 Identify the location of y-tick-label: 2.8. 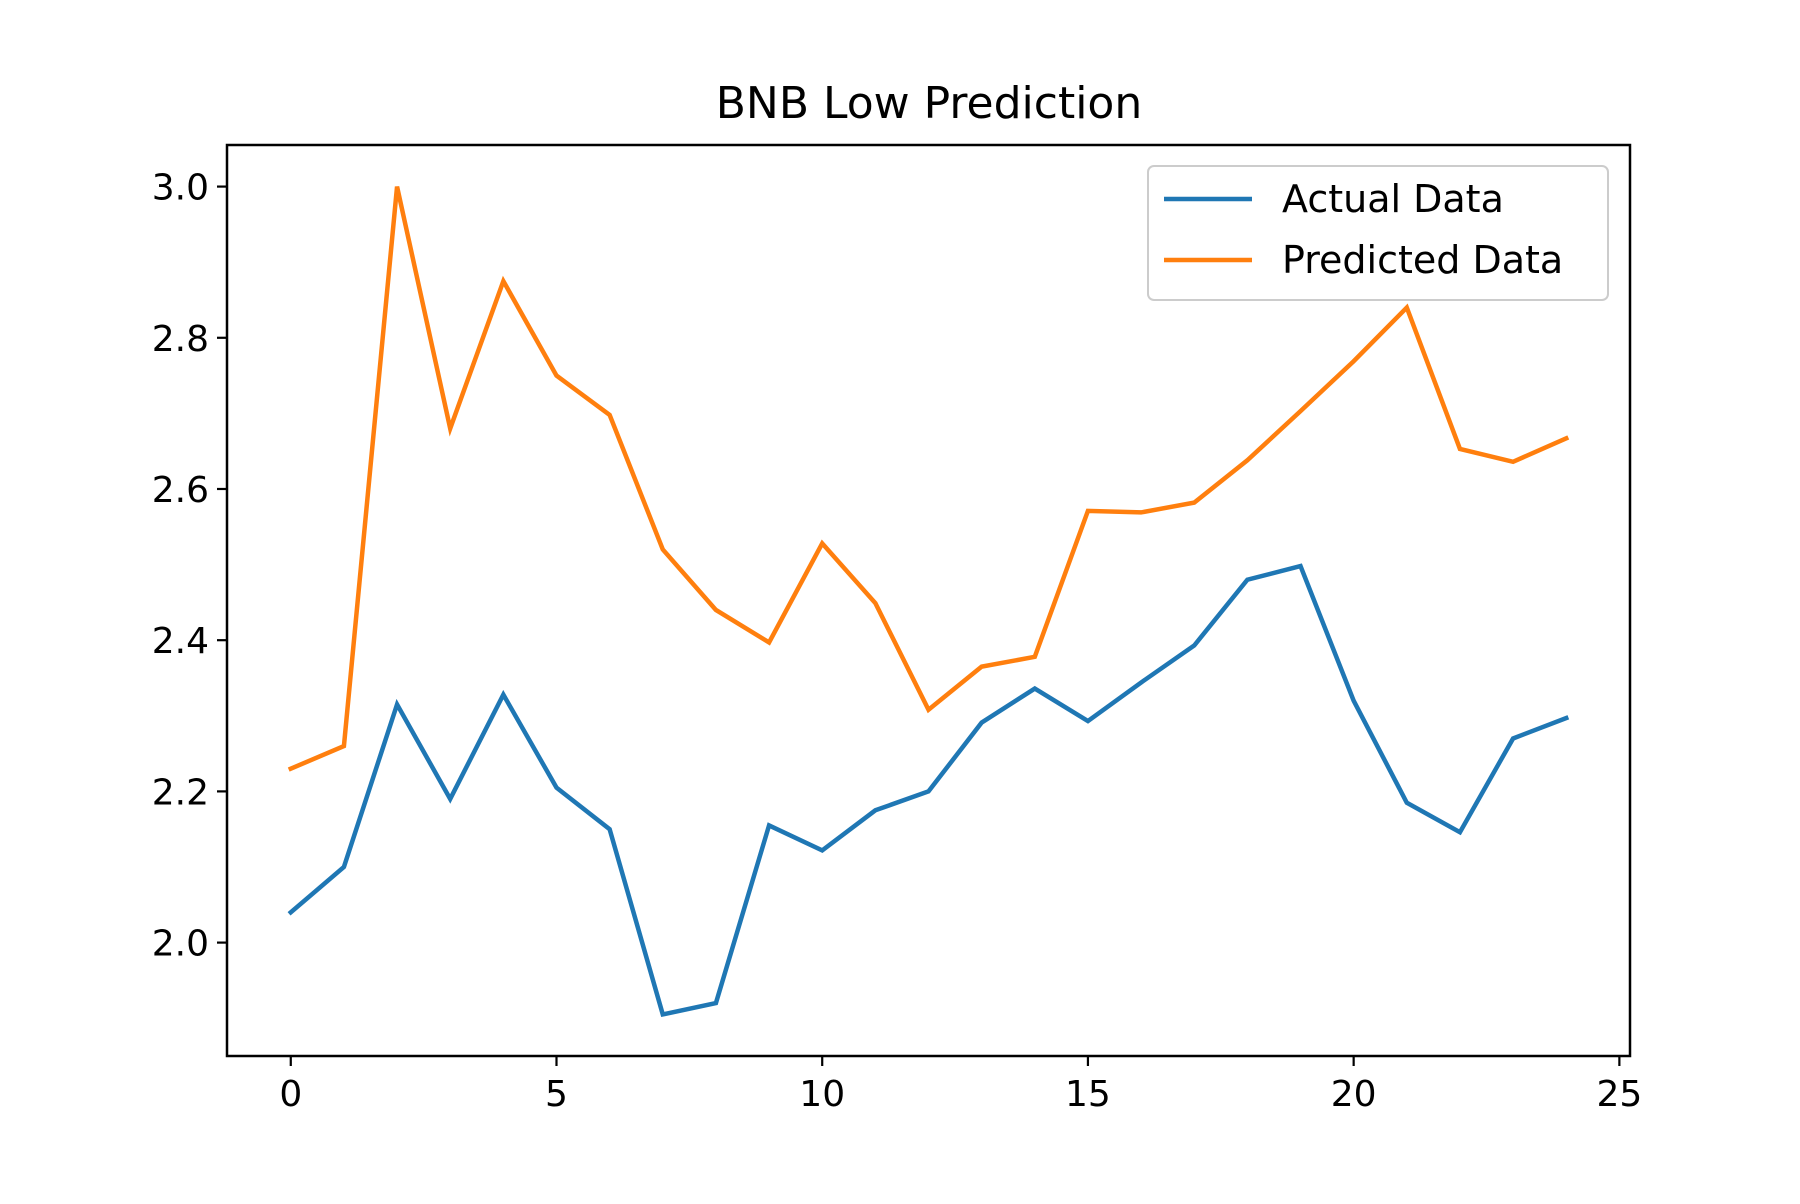
(180, 339).